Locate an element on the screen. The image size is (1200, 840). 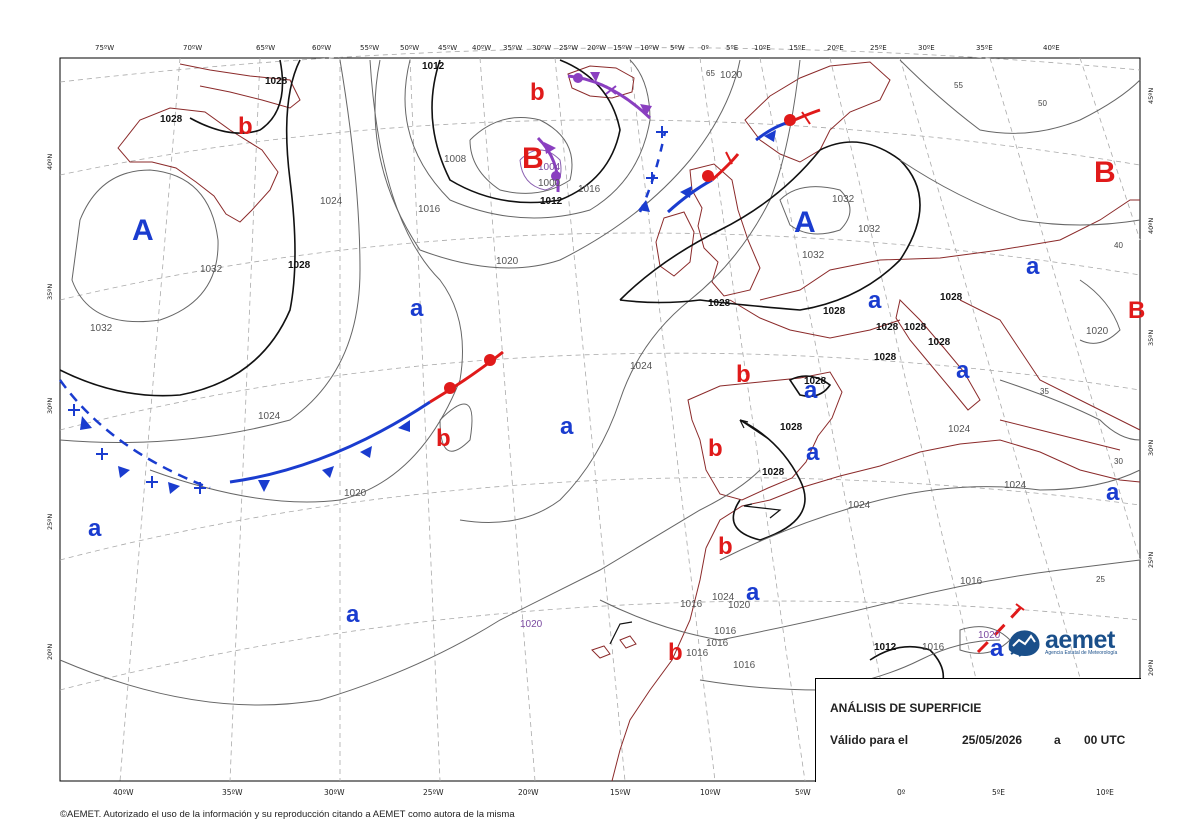
isobar-1024-west is located at coordinates (210, 251).